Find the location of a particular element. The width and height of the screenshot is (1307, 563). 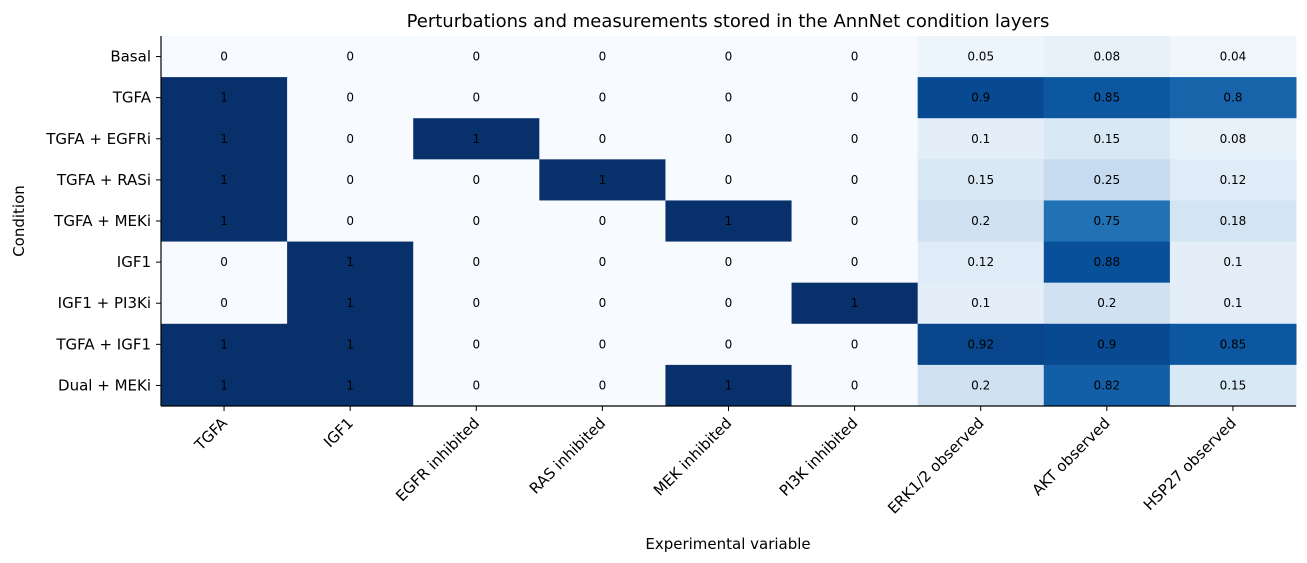

cell-value-label: 0.18 is located at coordinates (1233, 221).